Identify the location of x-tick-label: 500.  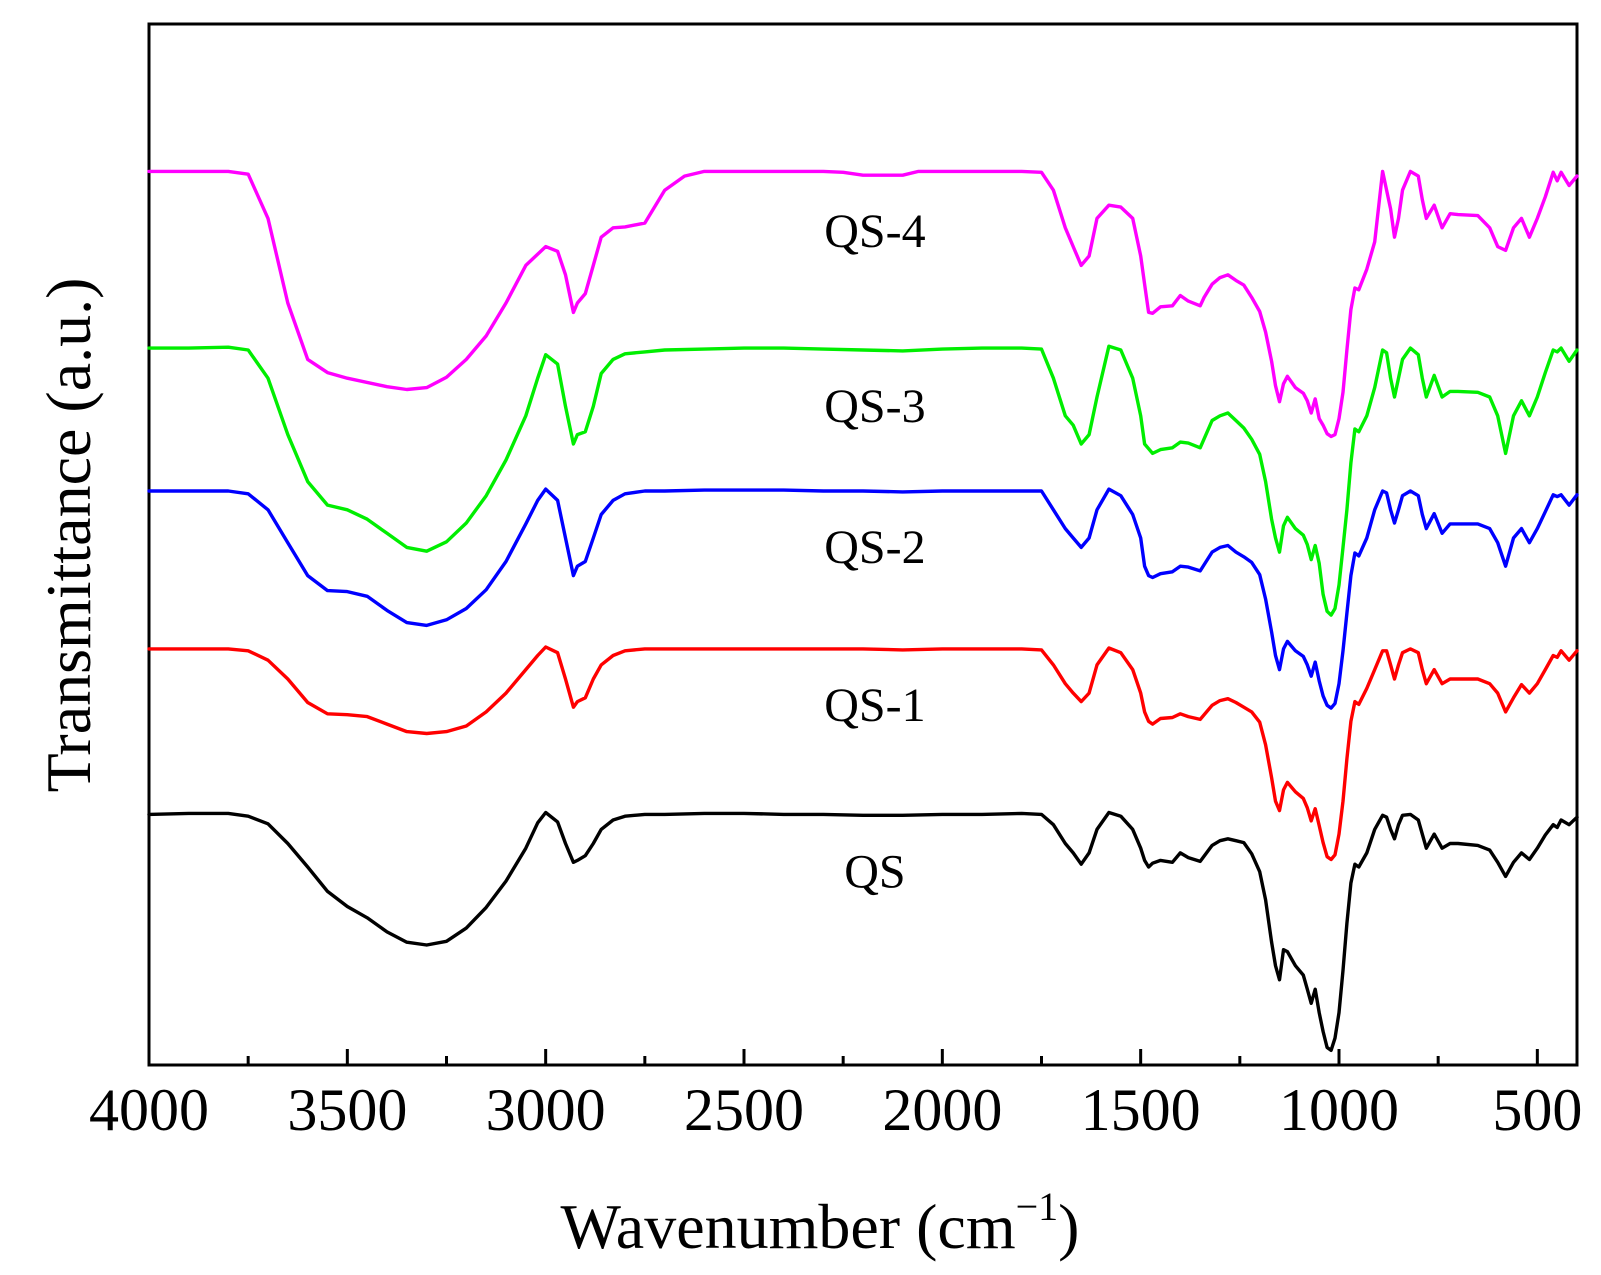
(1537, 1110).